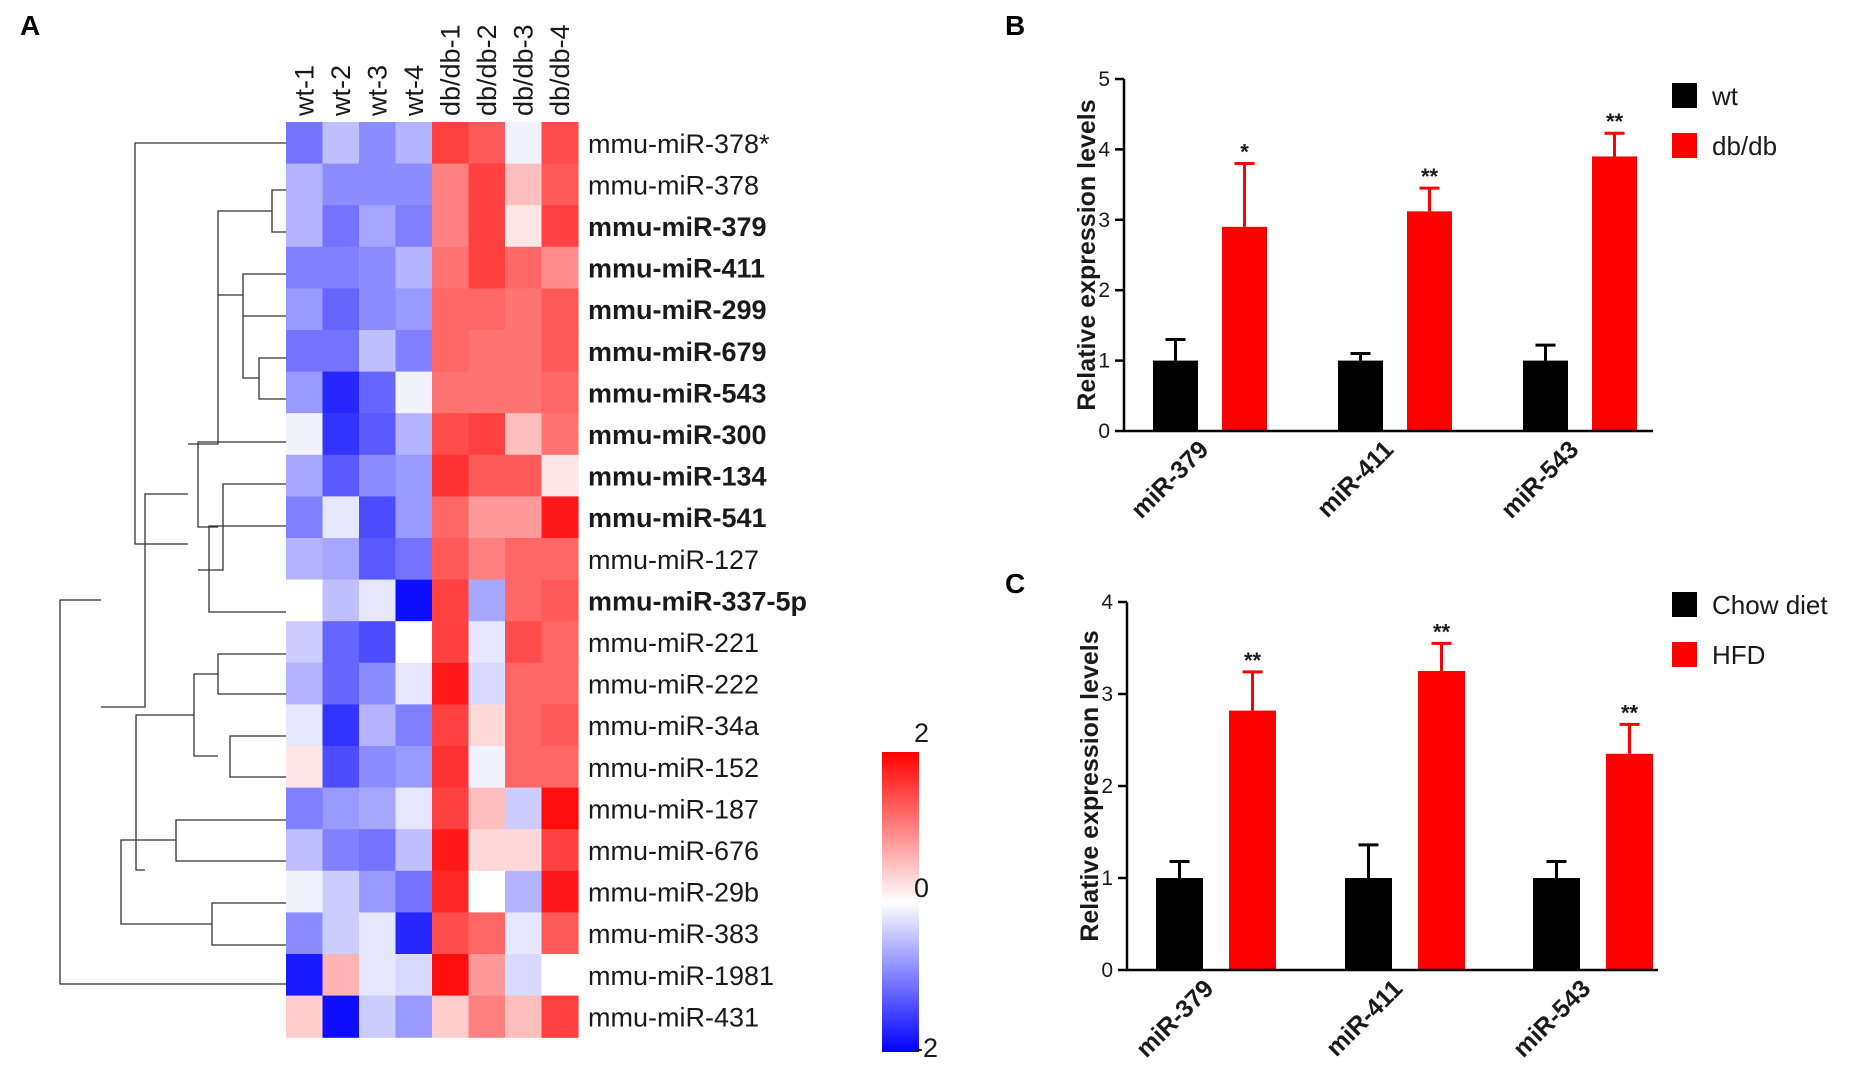  I want to click on x-tick-label-mir-379: miR-379, so click(1175, 1018).